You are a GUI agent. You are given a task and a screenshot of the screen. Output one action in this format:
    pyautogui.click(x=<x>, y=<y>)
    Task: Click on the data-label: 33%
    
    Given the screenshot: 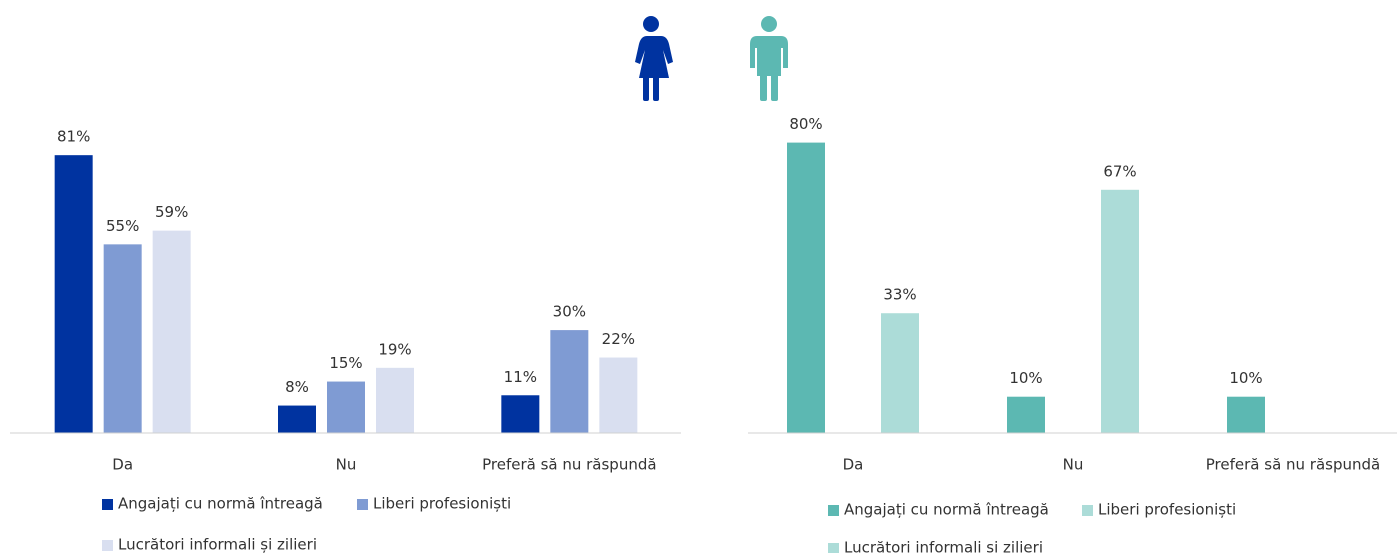 What is the action you would take?
    pyautogui.click(x=899, y=295)
    